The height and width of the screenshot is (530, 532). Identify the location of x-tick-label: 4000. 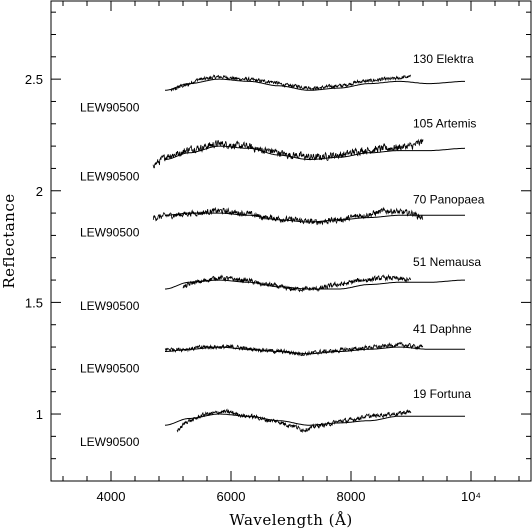
(111, 496).